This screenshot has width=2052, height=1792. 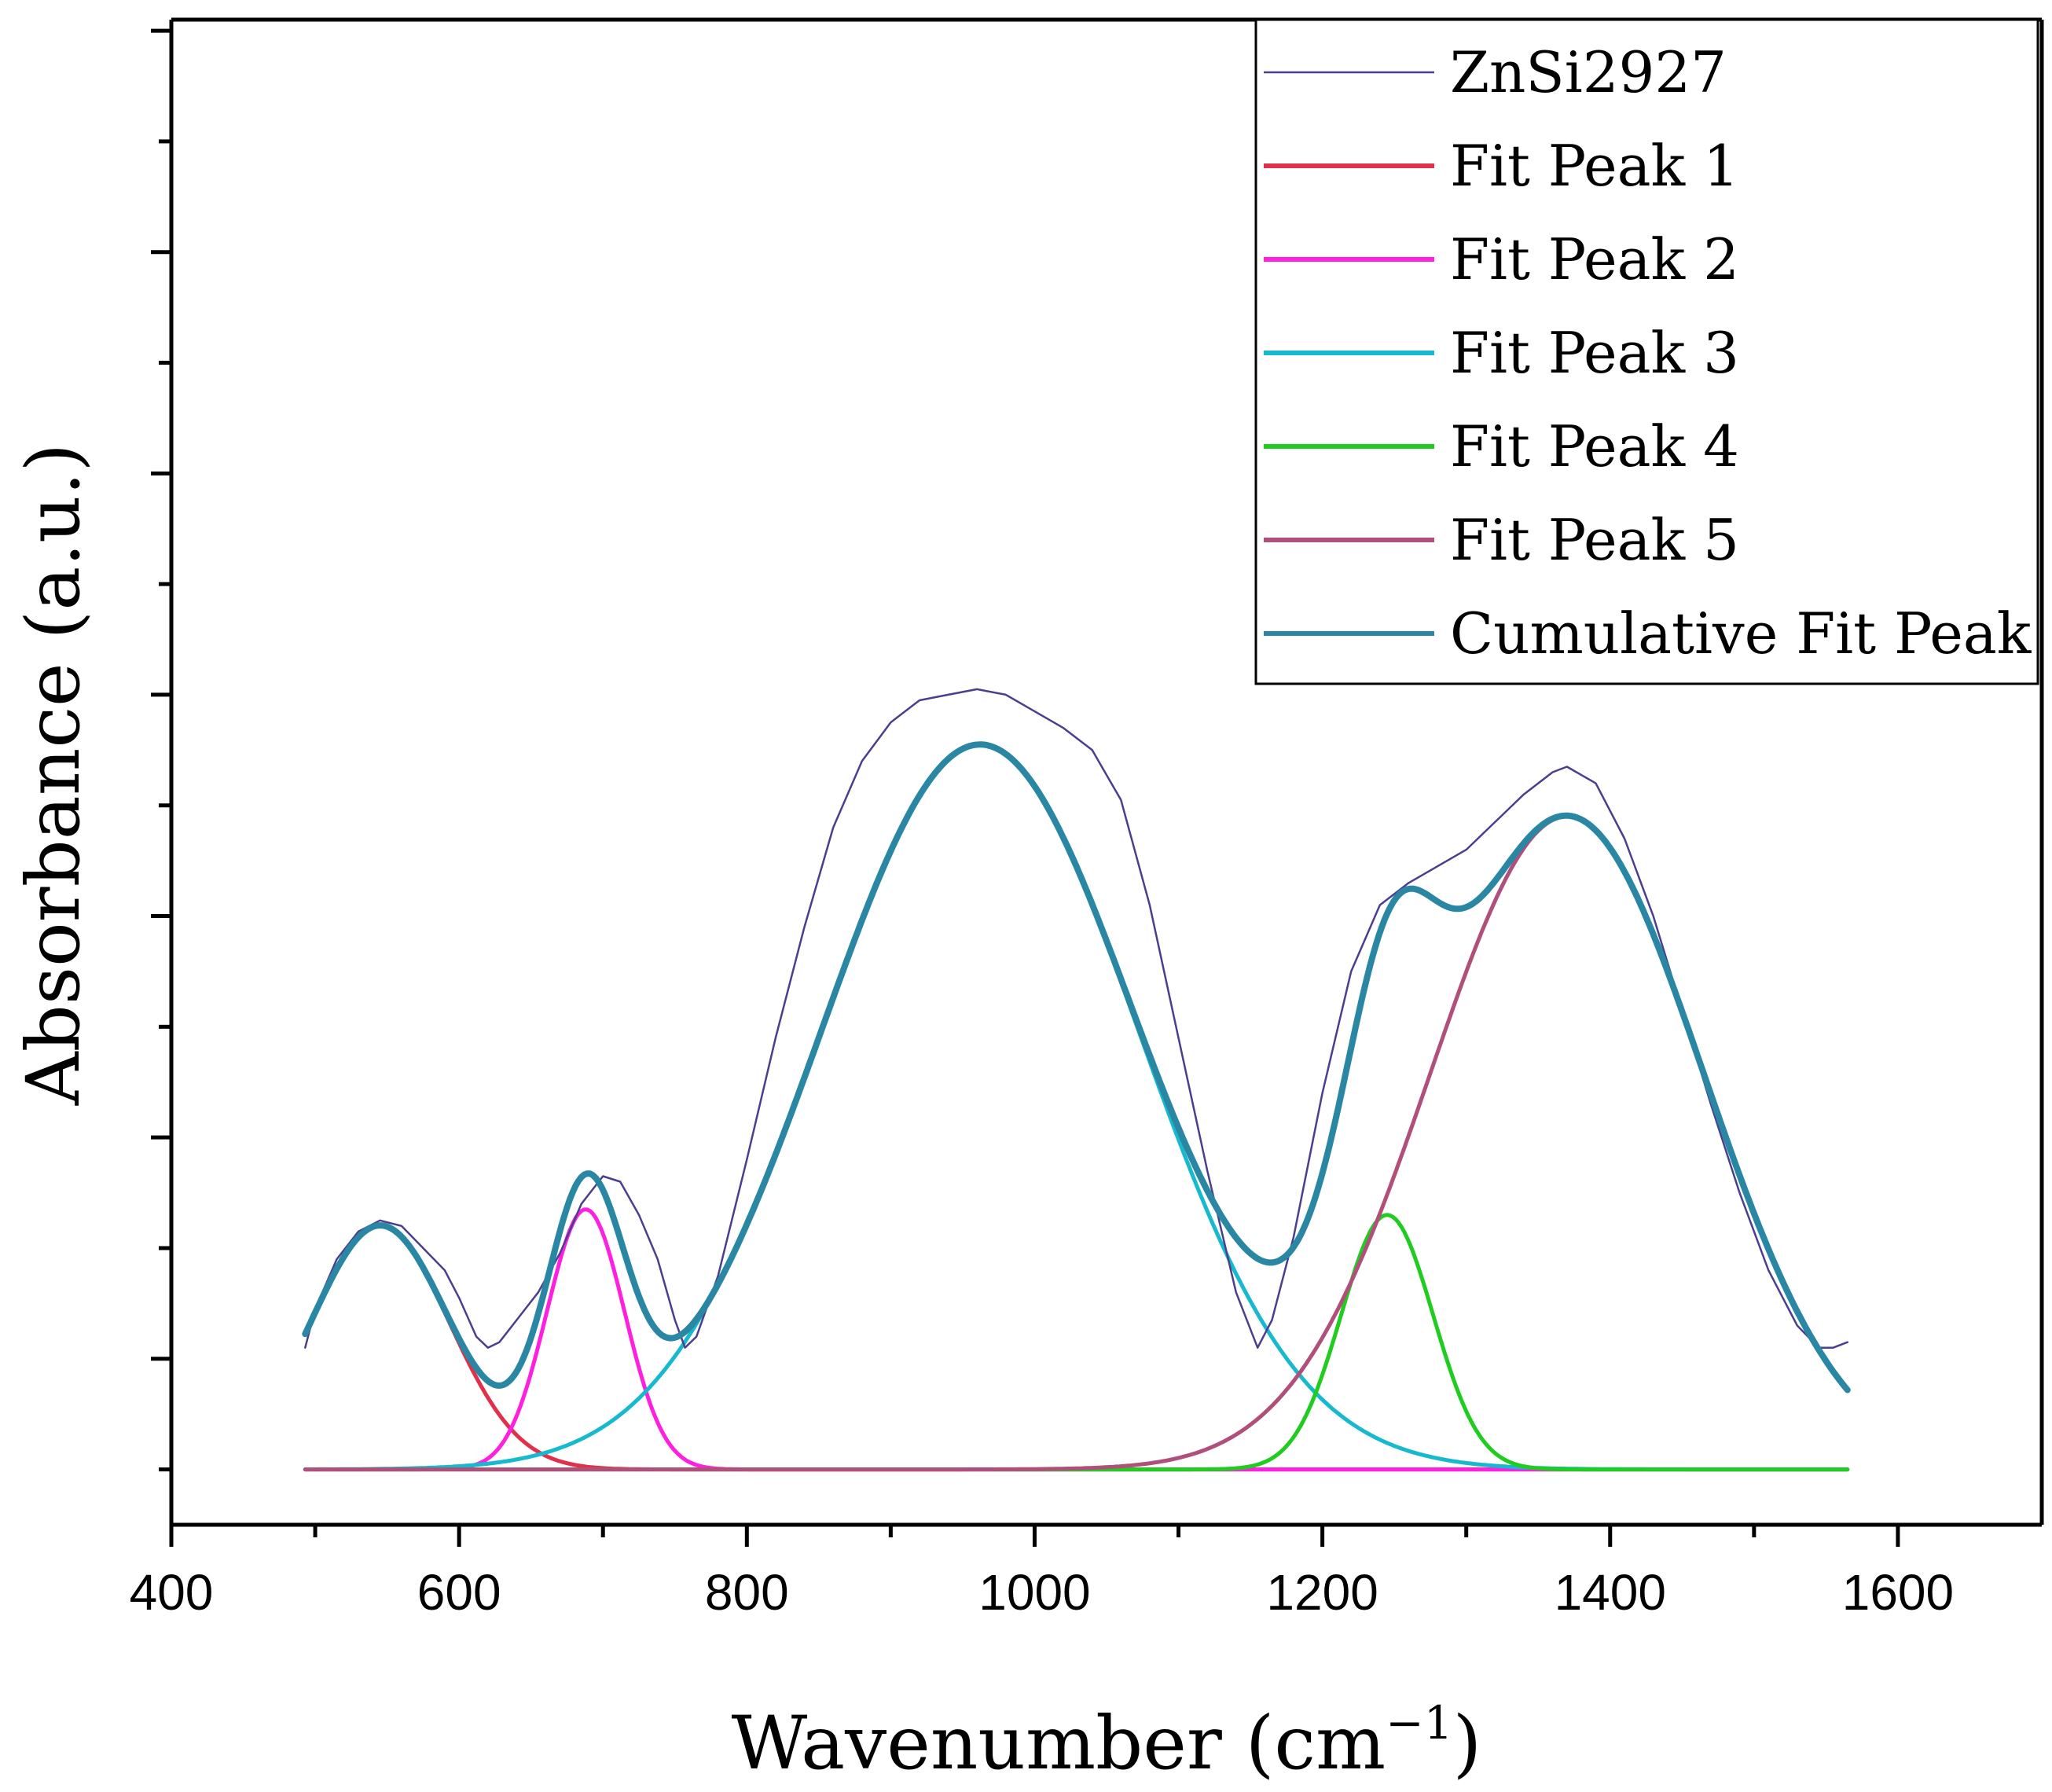 I want to click on x-axis-label-superscript: −1, so click(x=1419, y=1723).